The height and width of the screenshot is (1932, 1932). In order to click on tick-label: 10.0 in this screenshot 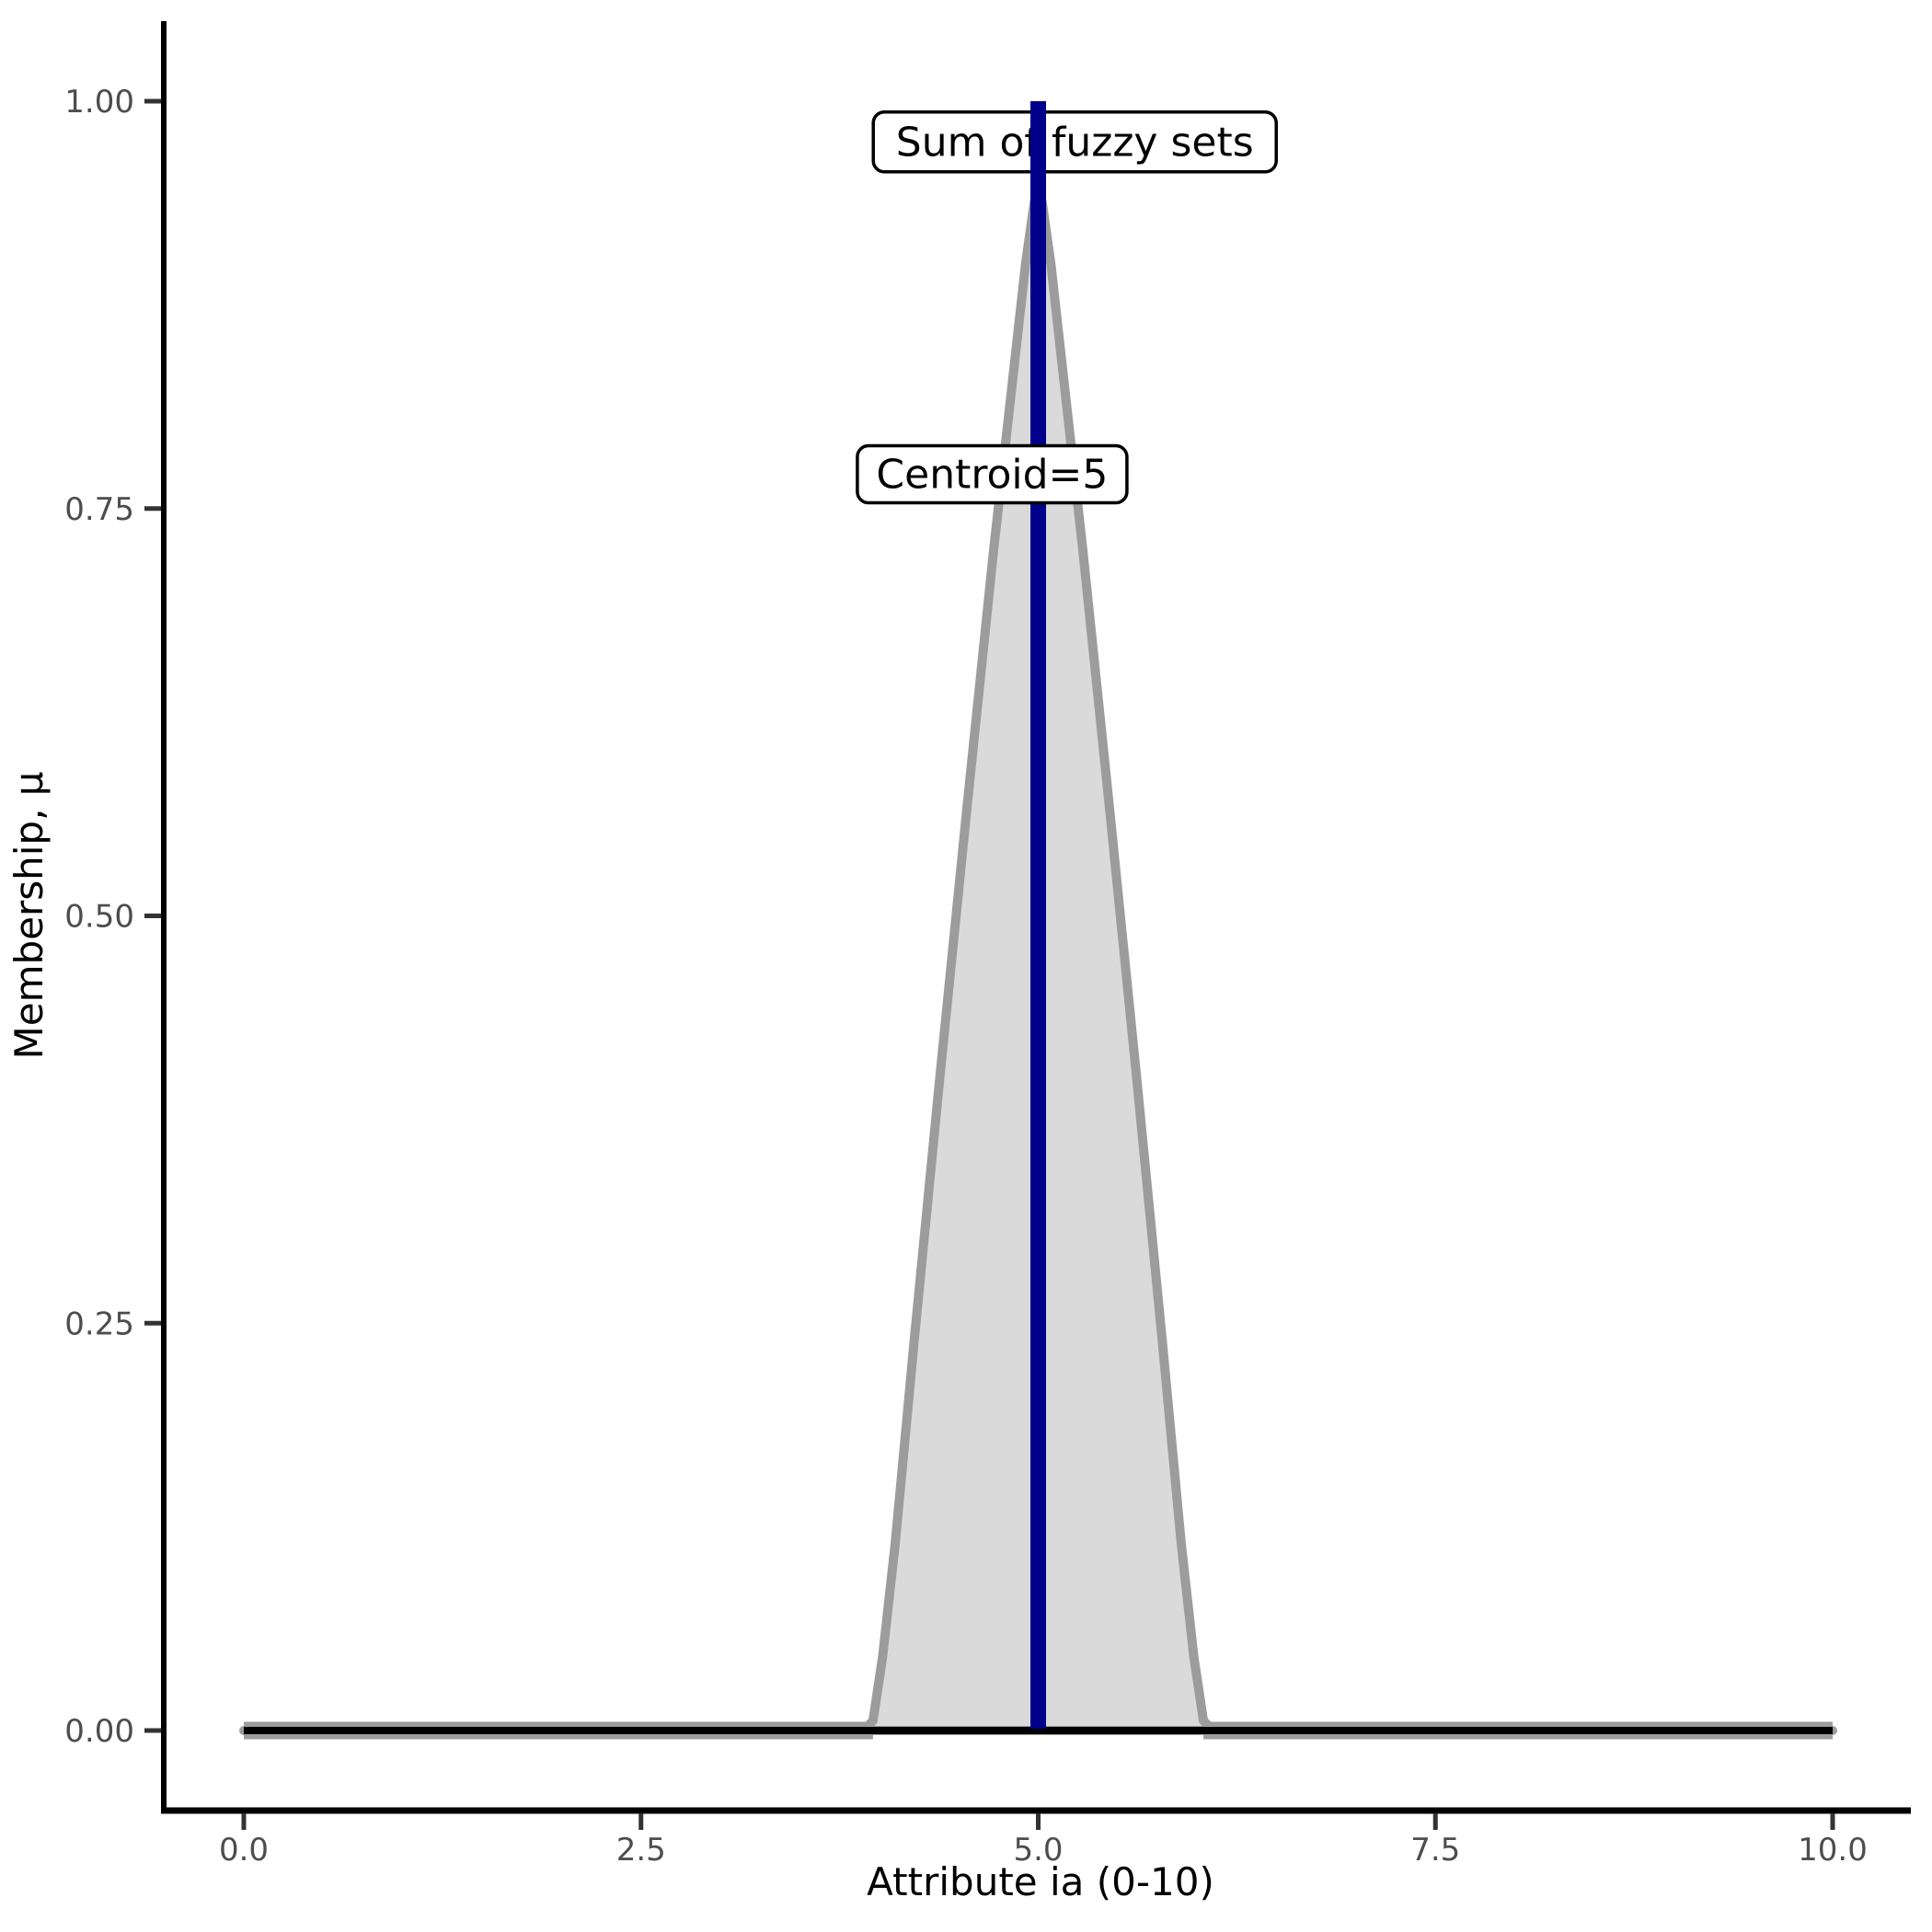, I will do `click(1833, 1850)`.